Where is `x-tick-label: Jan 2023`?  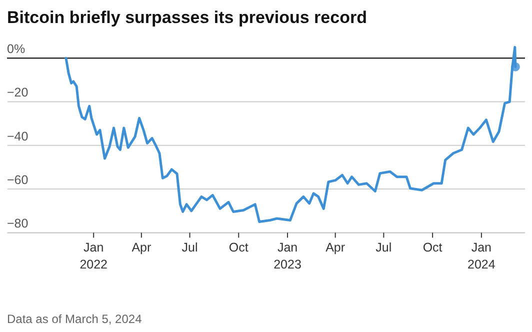
x-tick-label: Jan 2023 is located at coordinates (288, 256).